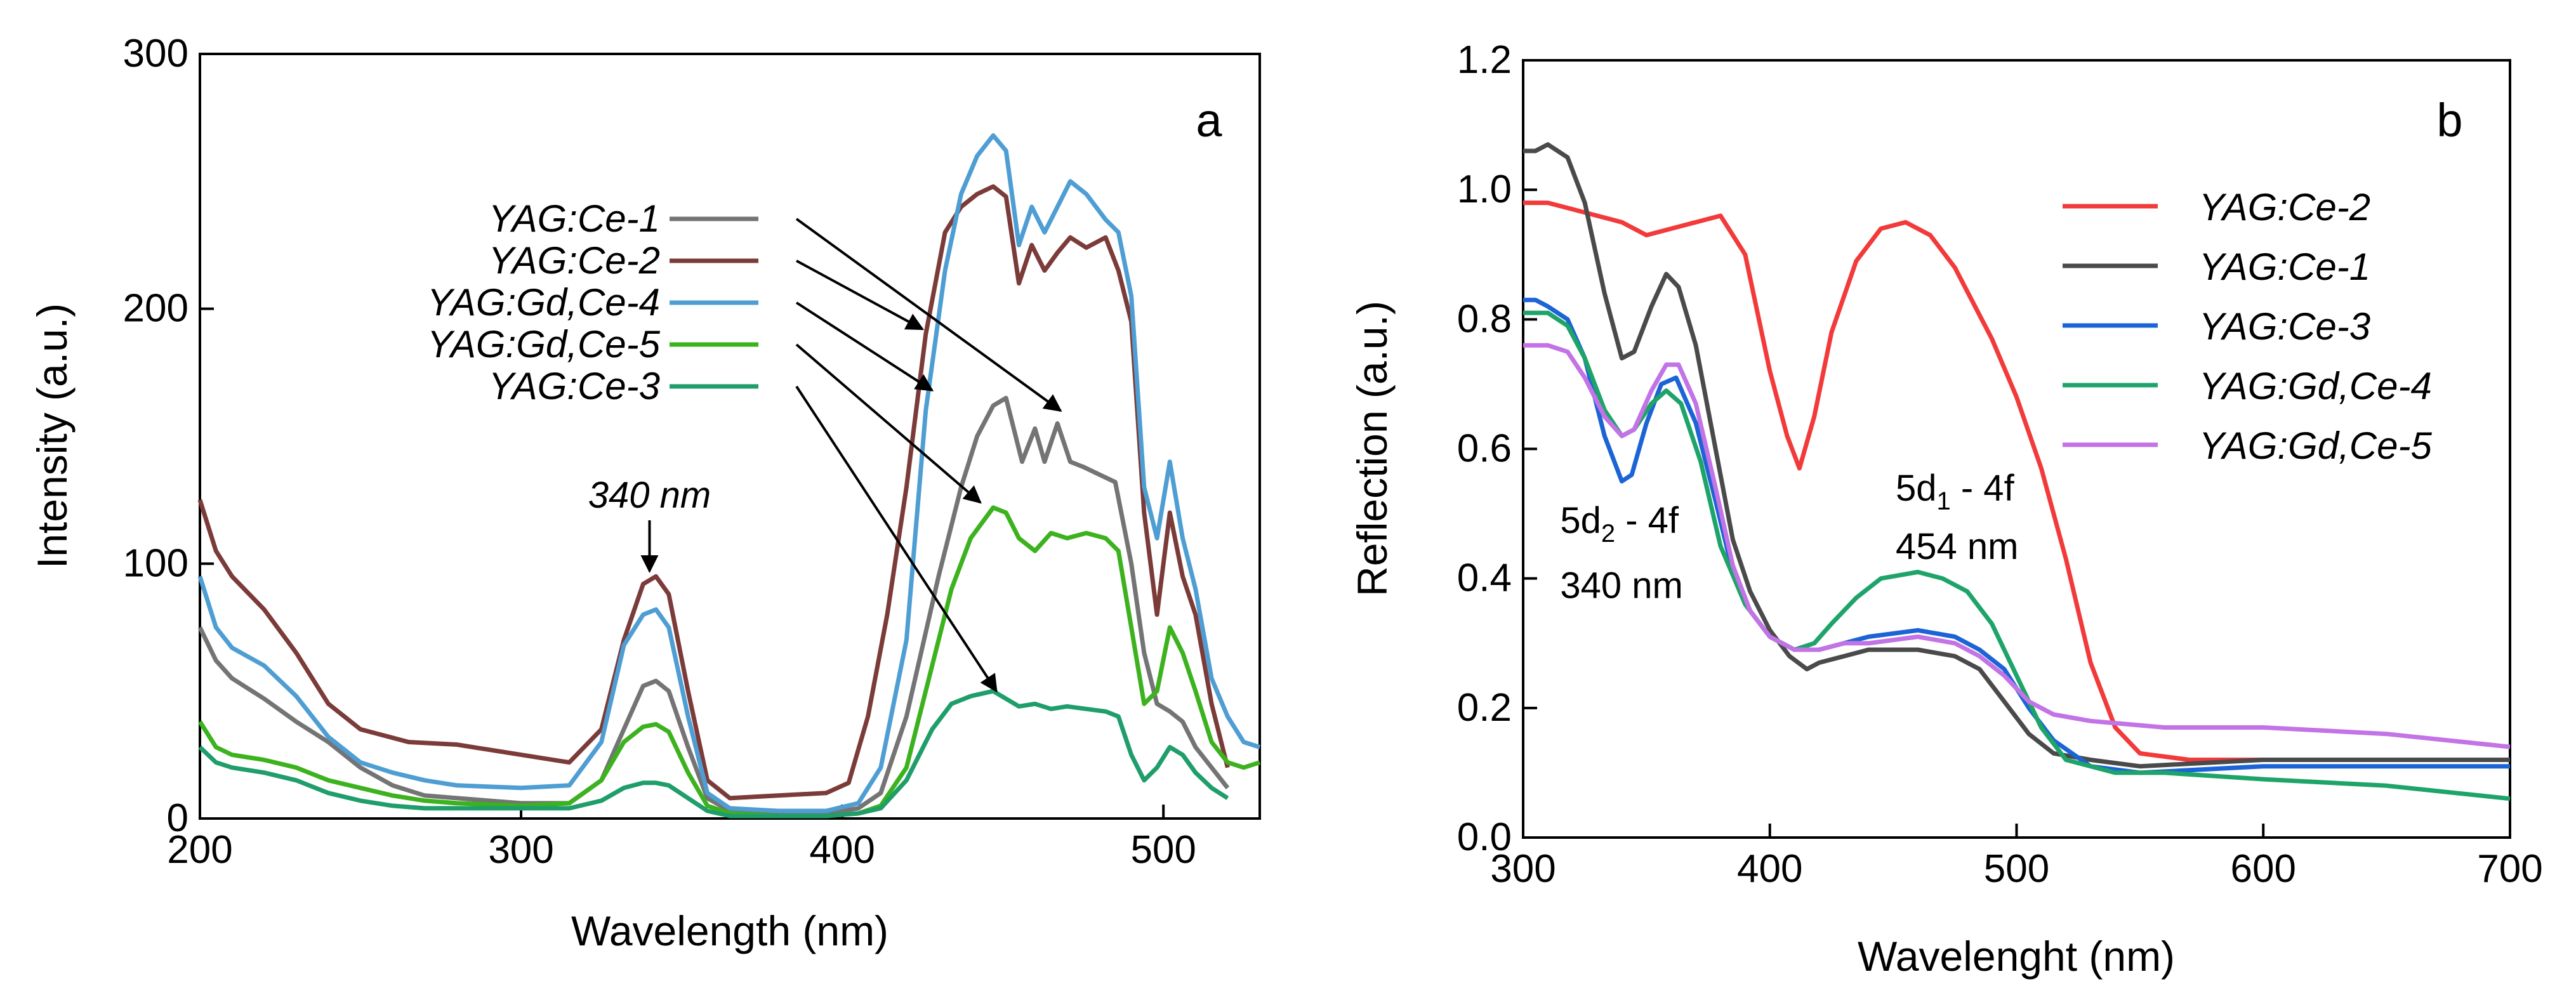 Image resolution: width=2576 pixels, height=993 pixels. Describe the element at coordinates (1373, 449) in the screenshot. I see `panel-b-y-axis-title: Reflection (a.u.)` at that location.